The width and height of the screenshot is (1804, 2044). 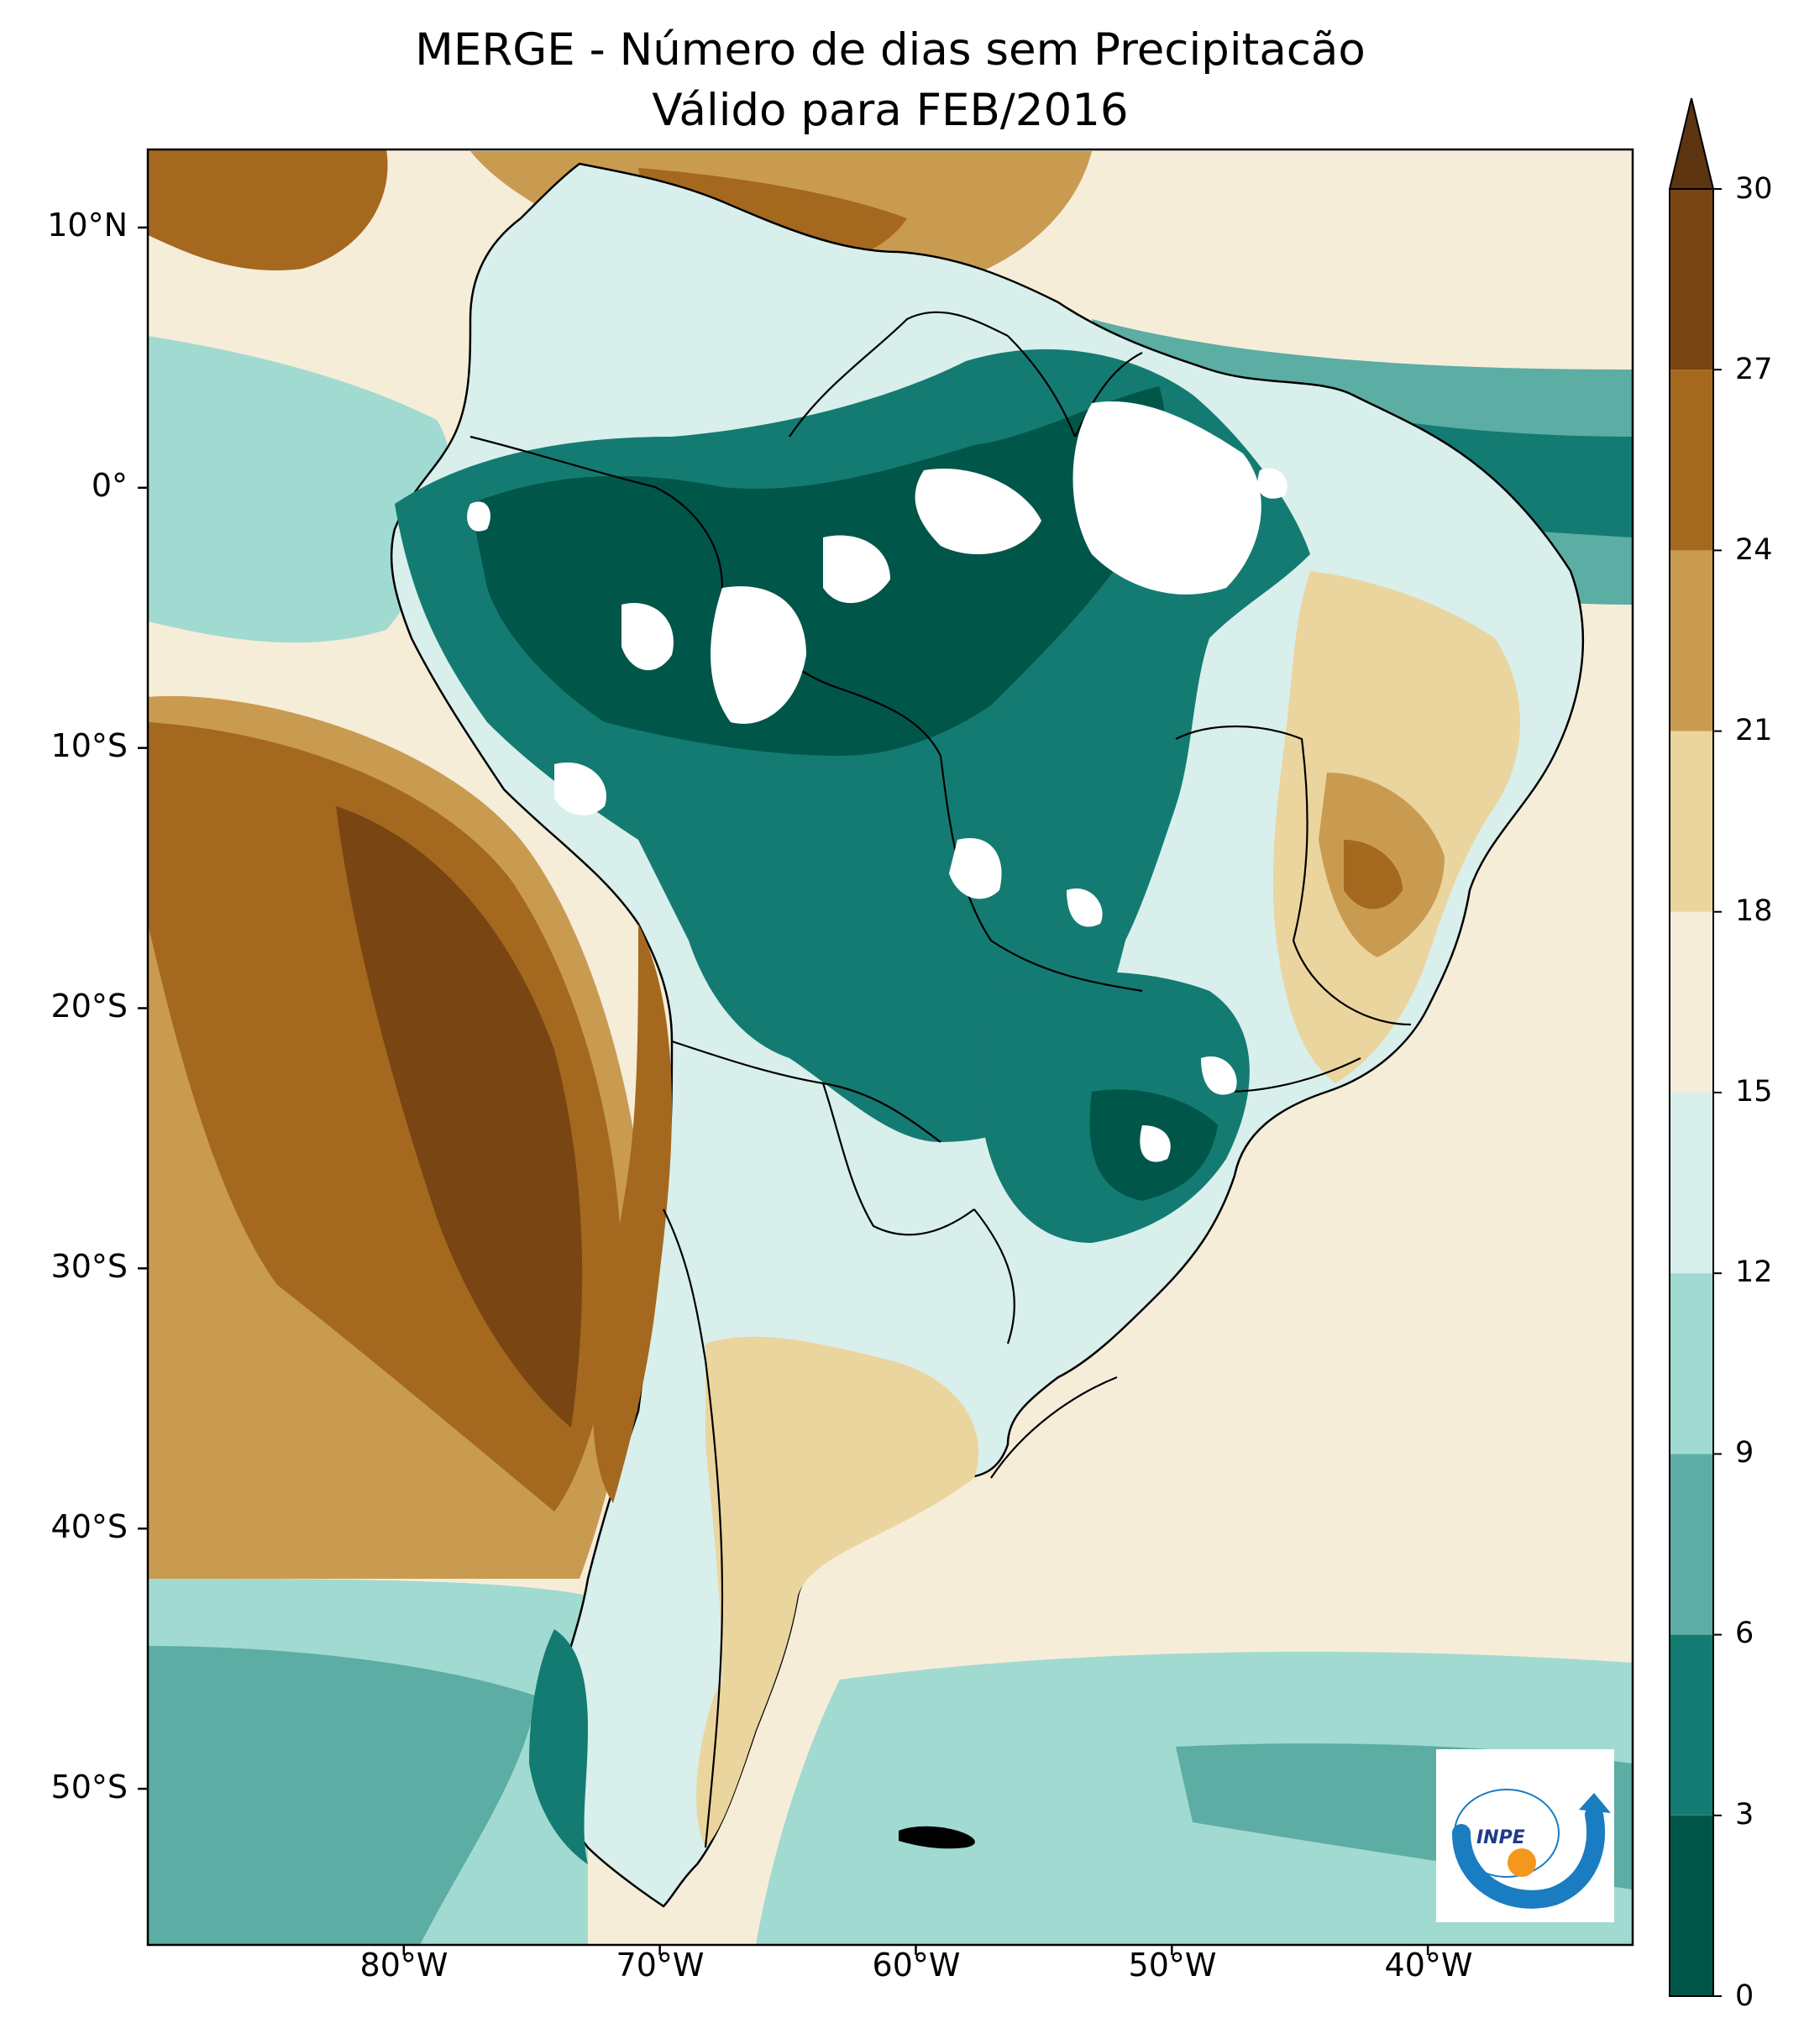 What do you see at coordinates (558, 1746) in the screenshot?
I see `southern-chile-wet` at bounding box center [558, 1746].